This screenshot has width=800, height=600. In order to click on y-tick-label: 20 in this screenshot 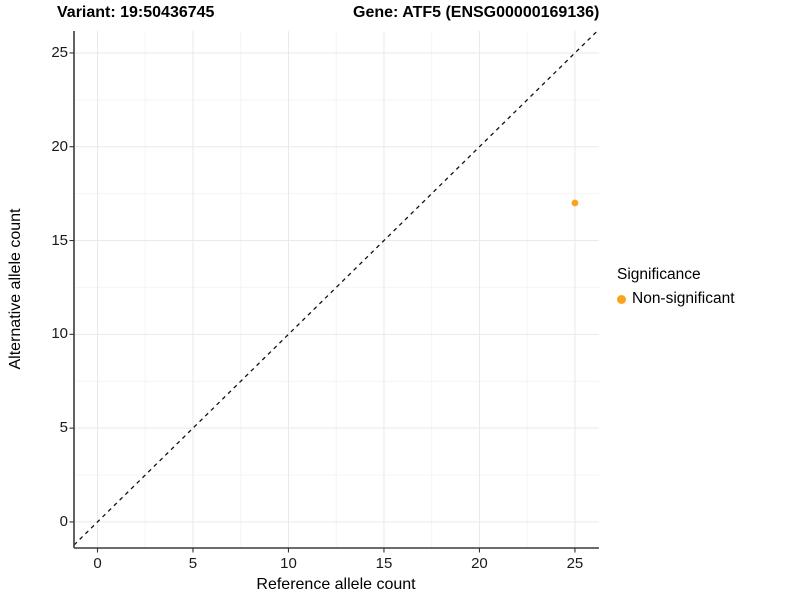, I will do `click(59, 146)`.